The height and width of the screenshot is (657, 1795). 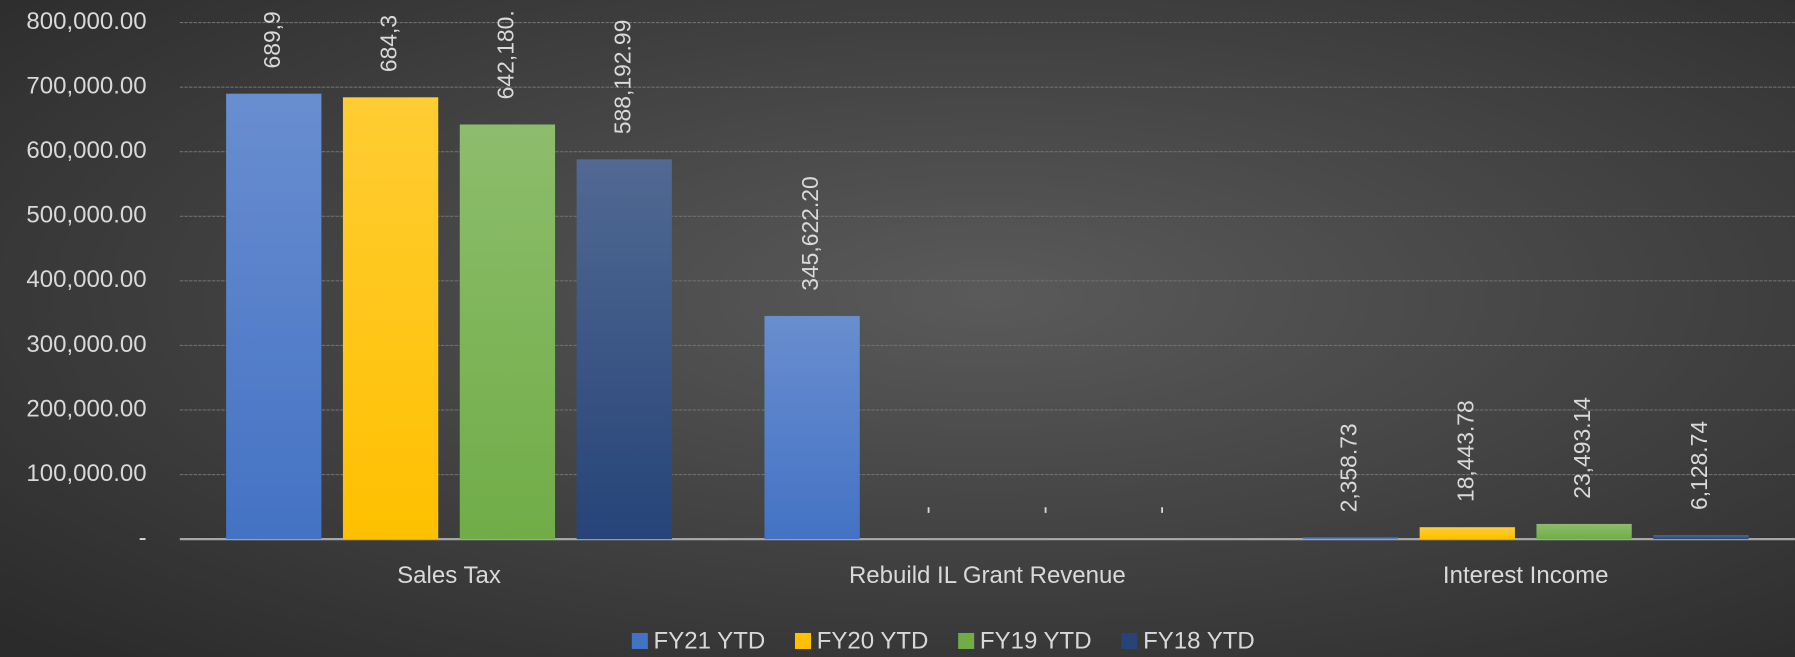 What do you see at coordinates (873, 640) in the screenshot?
I see `legend-label: FY20 YTD` at bounding box center [873, 640].